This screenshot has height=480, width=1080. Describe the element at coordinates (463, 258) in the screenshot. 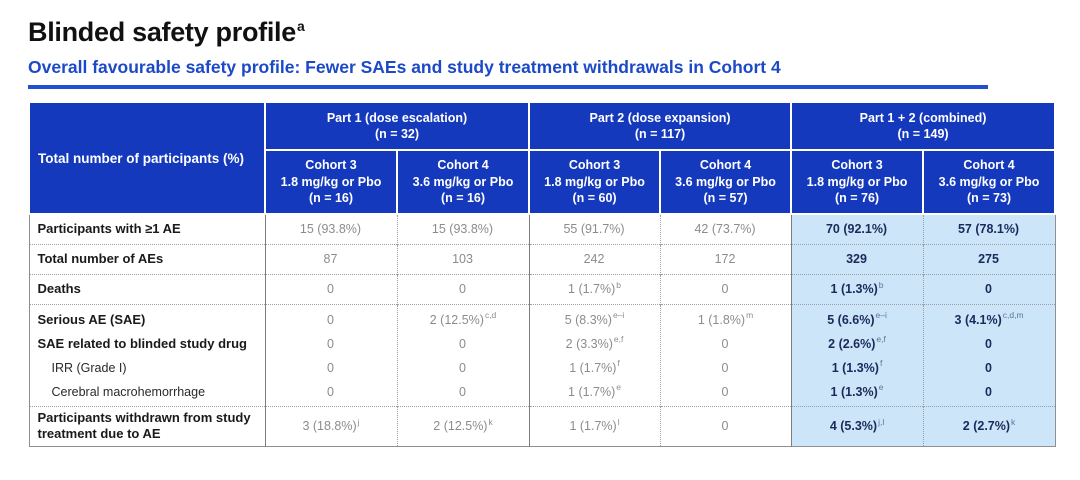

I see `table-cell: 103` at that location.